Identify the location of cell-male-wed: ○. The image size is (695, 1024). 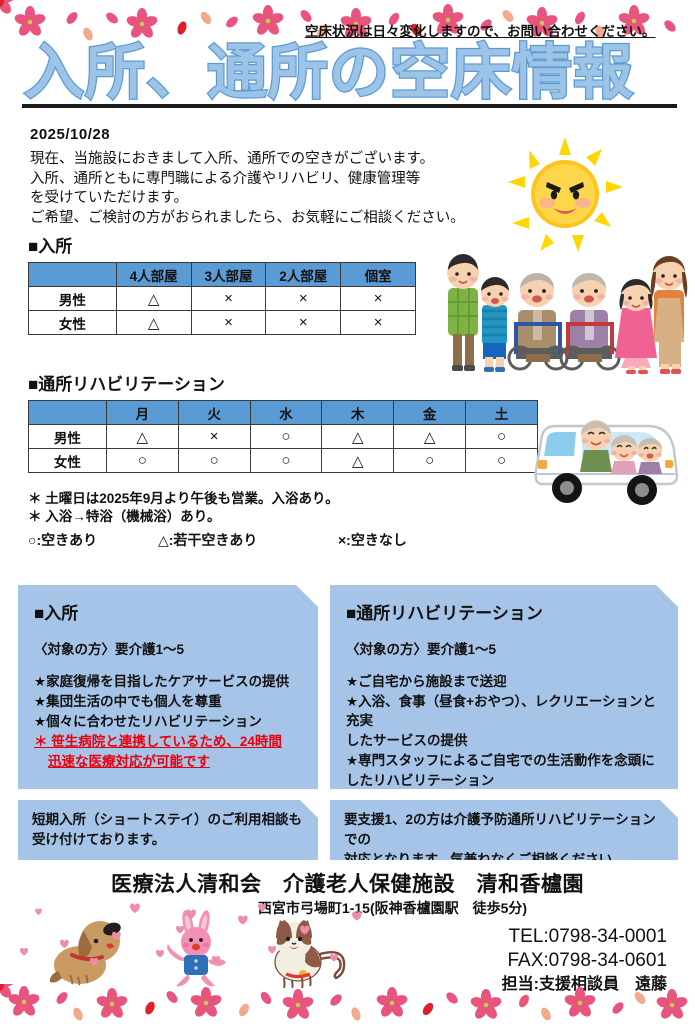
(286, 436).